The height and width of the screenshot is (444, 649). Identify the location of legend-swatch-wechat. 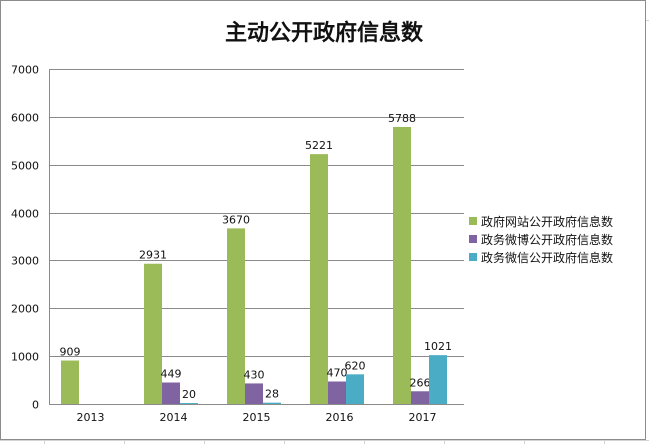
(473, 257).